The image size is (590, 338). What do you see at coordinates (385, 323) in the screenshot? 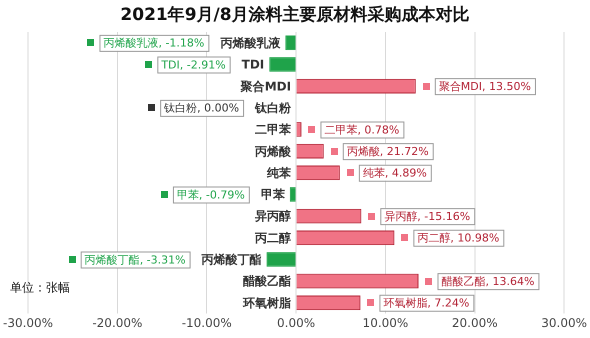
I see `x-tick-label: 10.00%` at bounding box center [385, 323].